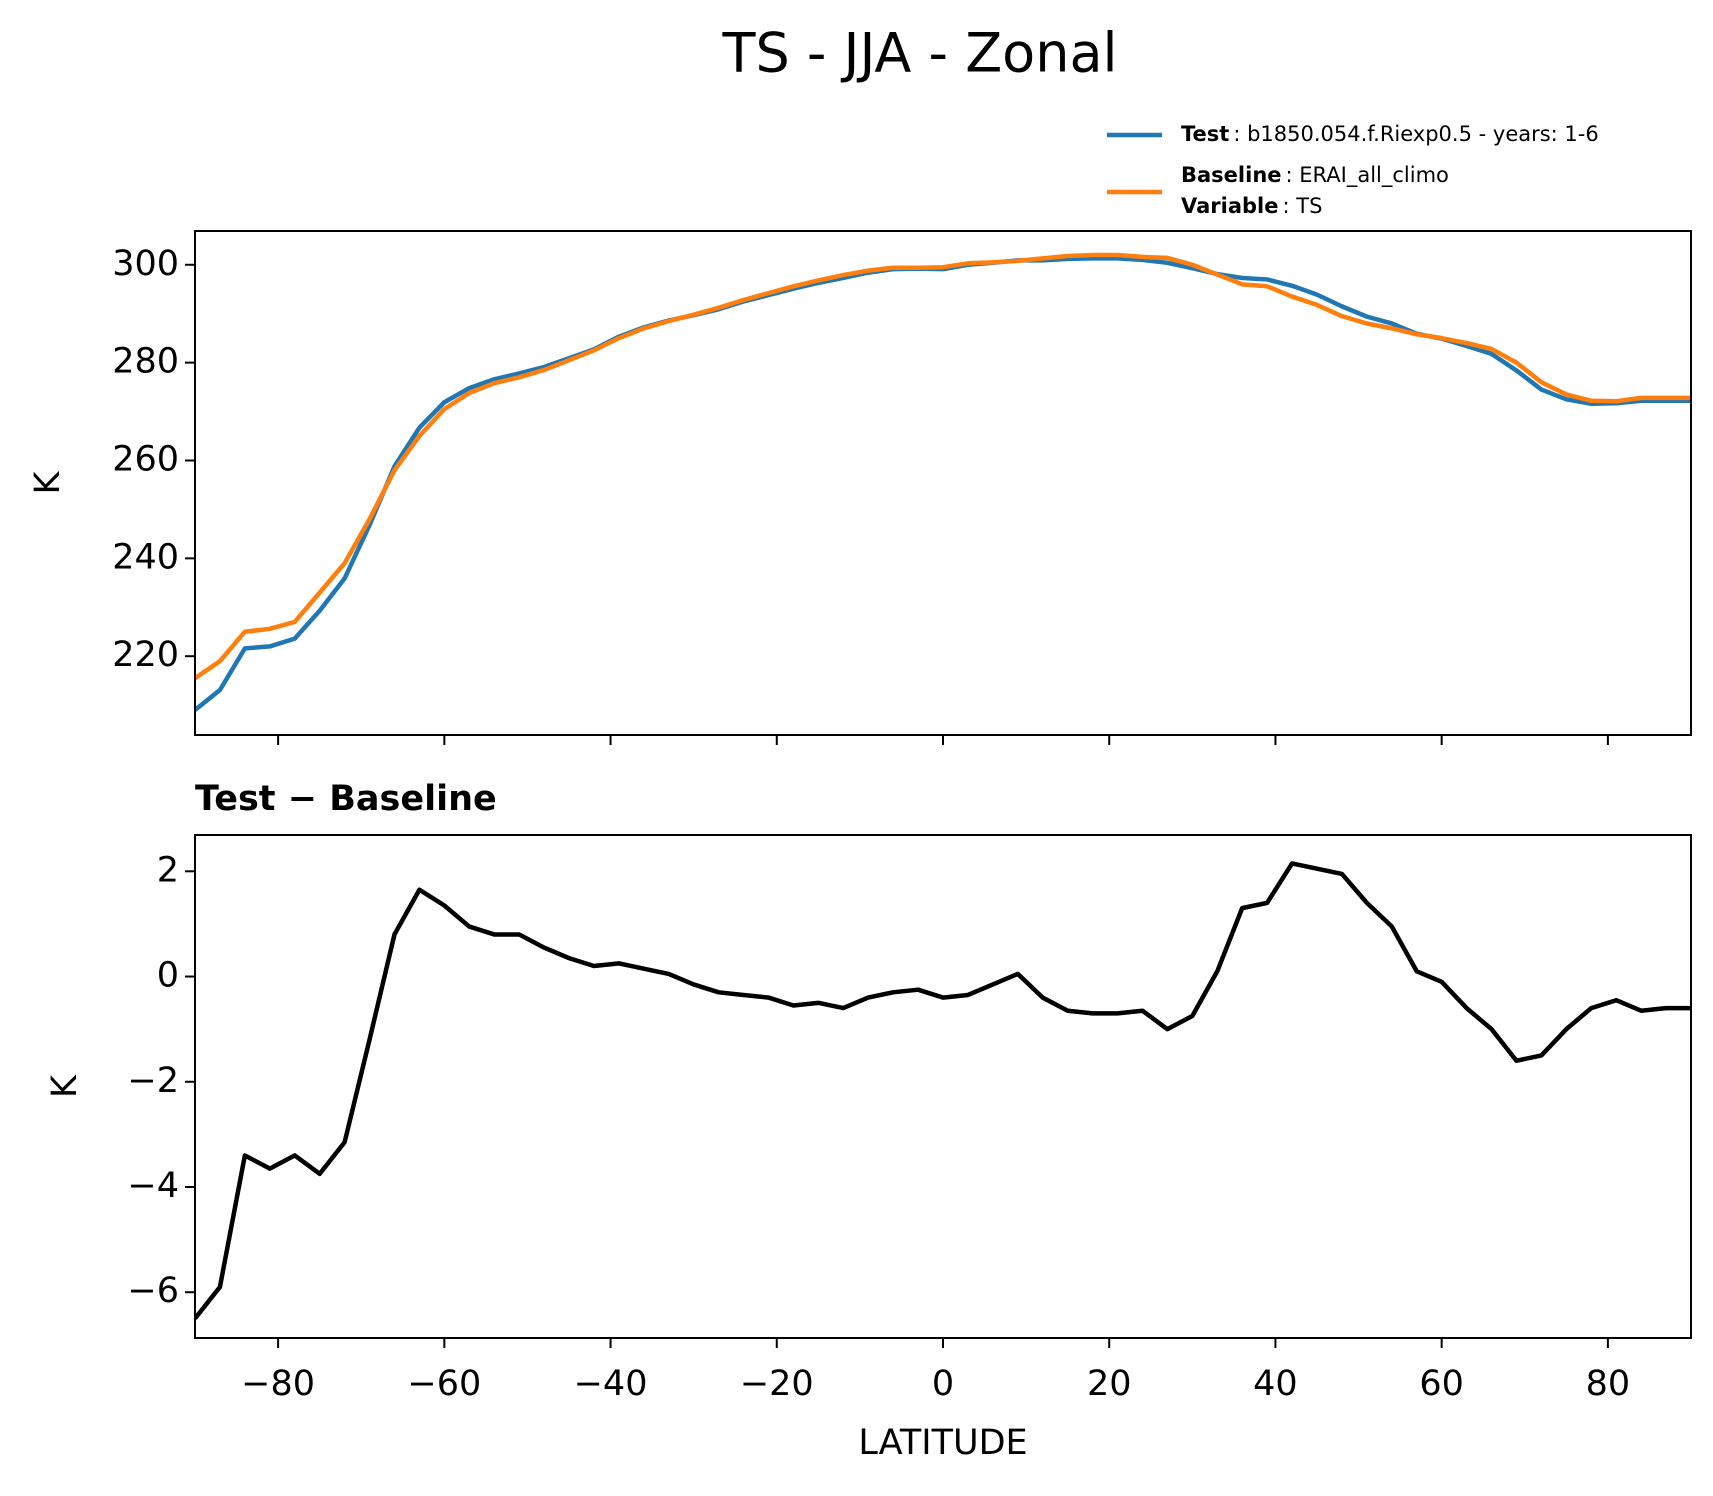 This screenshot has width=1713, height=1496. What do you see at coordinates (145, 557) in the screenshot?
I see `y-tick-label: 240` at bounding box center [145, 557].